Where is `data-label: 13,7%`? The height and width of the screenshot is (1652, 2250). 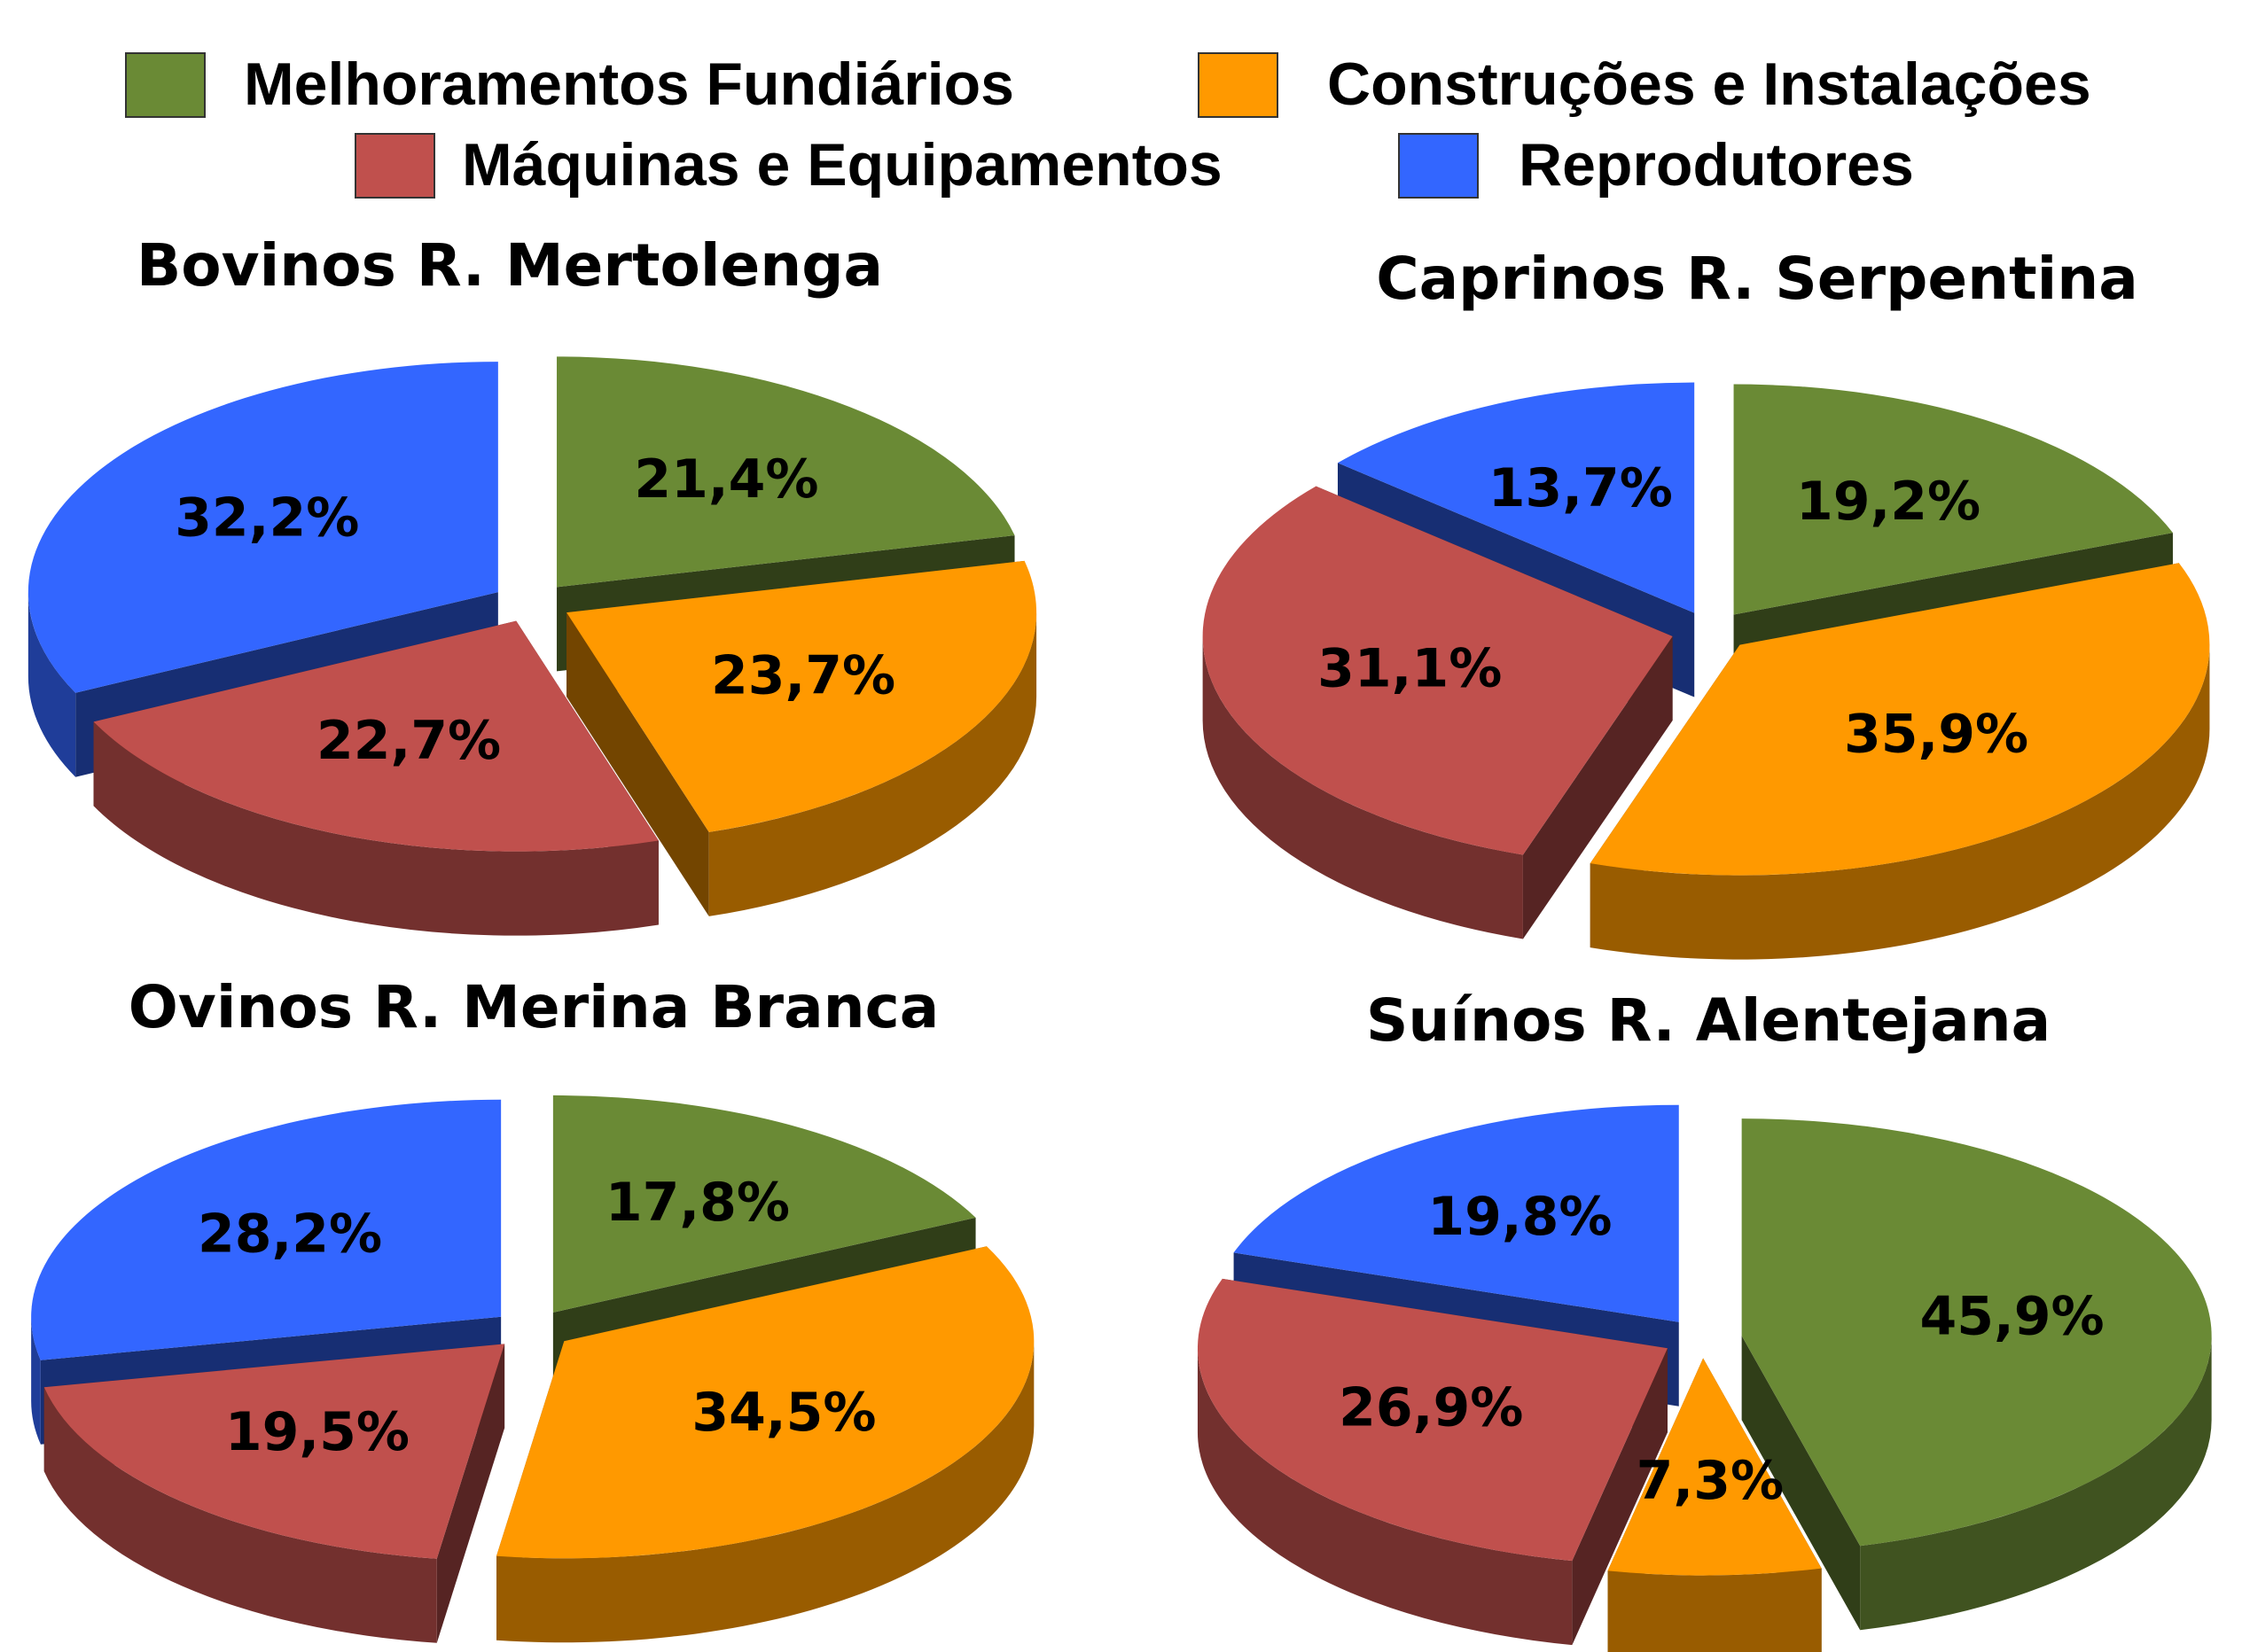
data-label: 13,7% is located at coordinates (1580, 488).